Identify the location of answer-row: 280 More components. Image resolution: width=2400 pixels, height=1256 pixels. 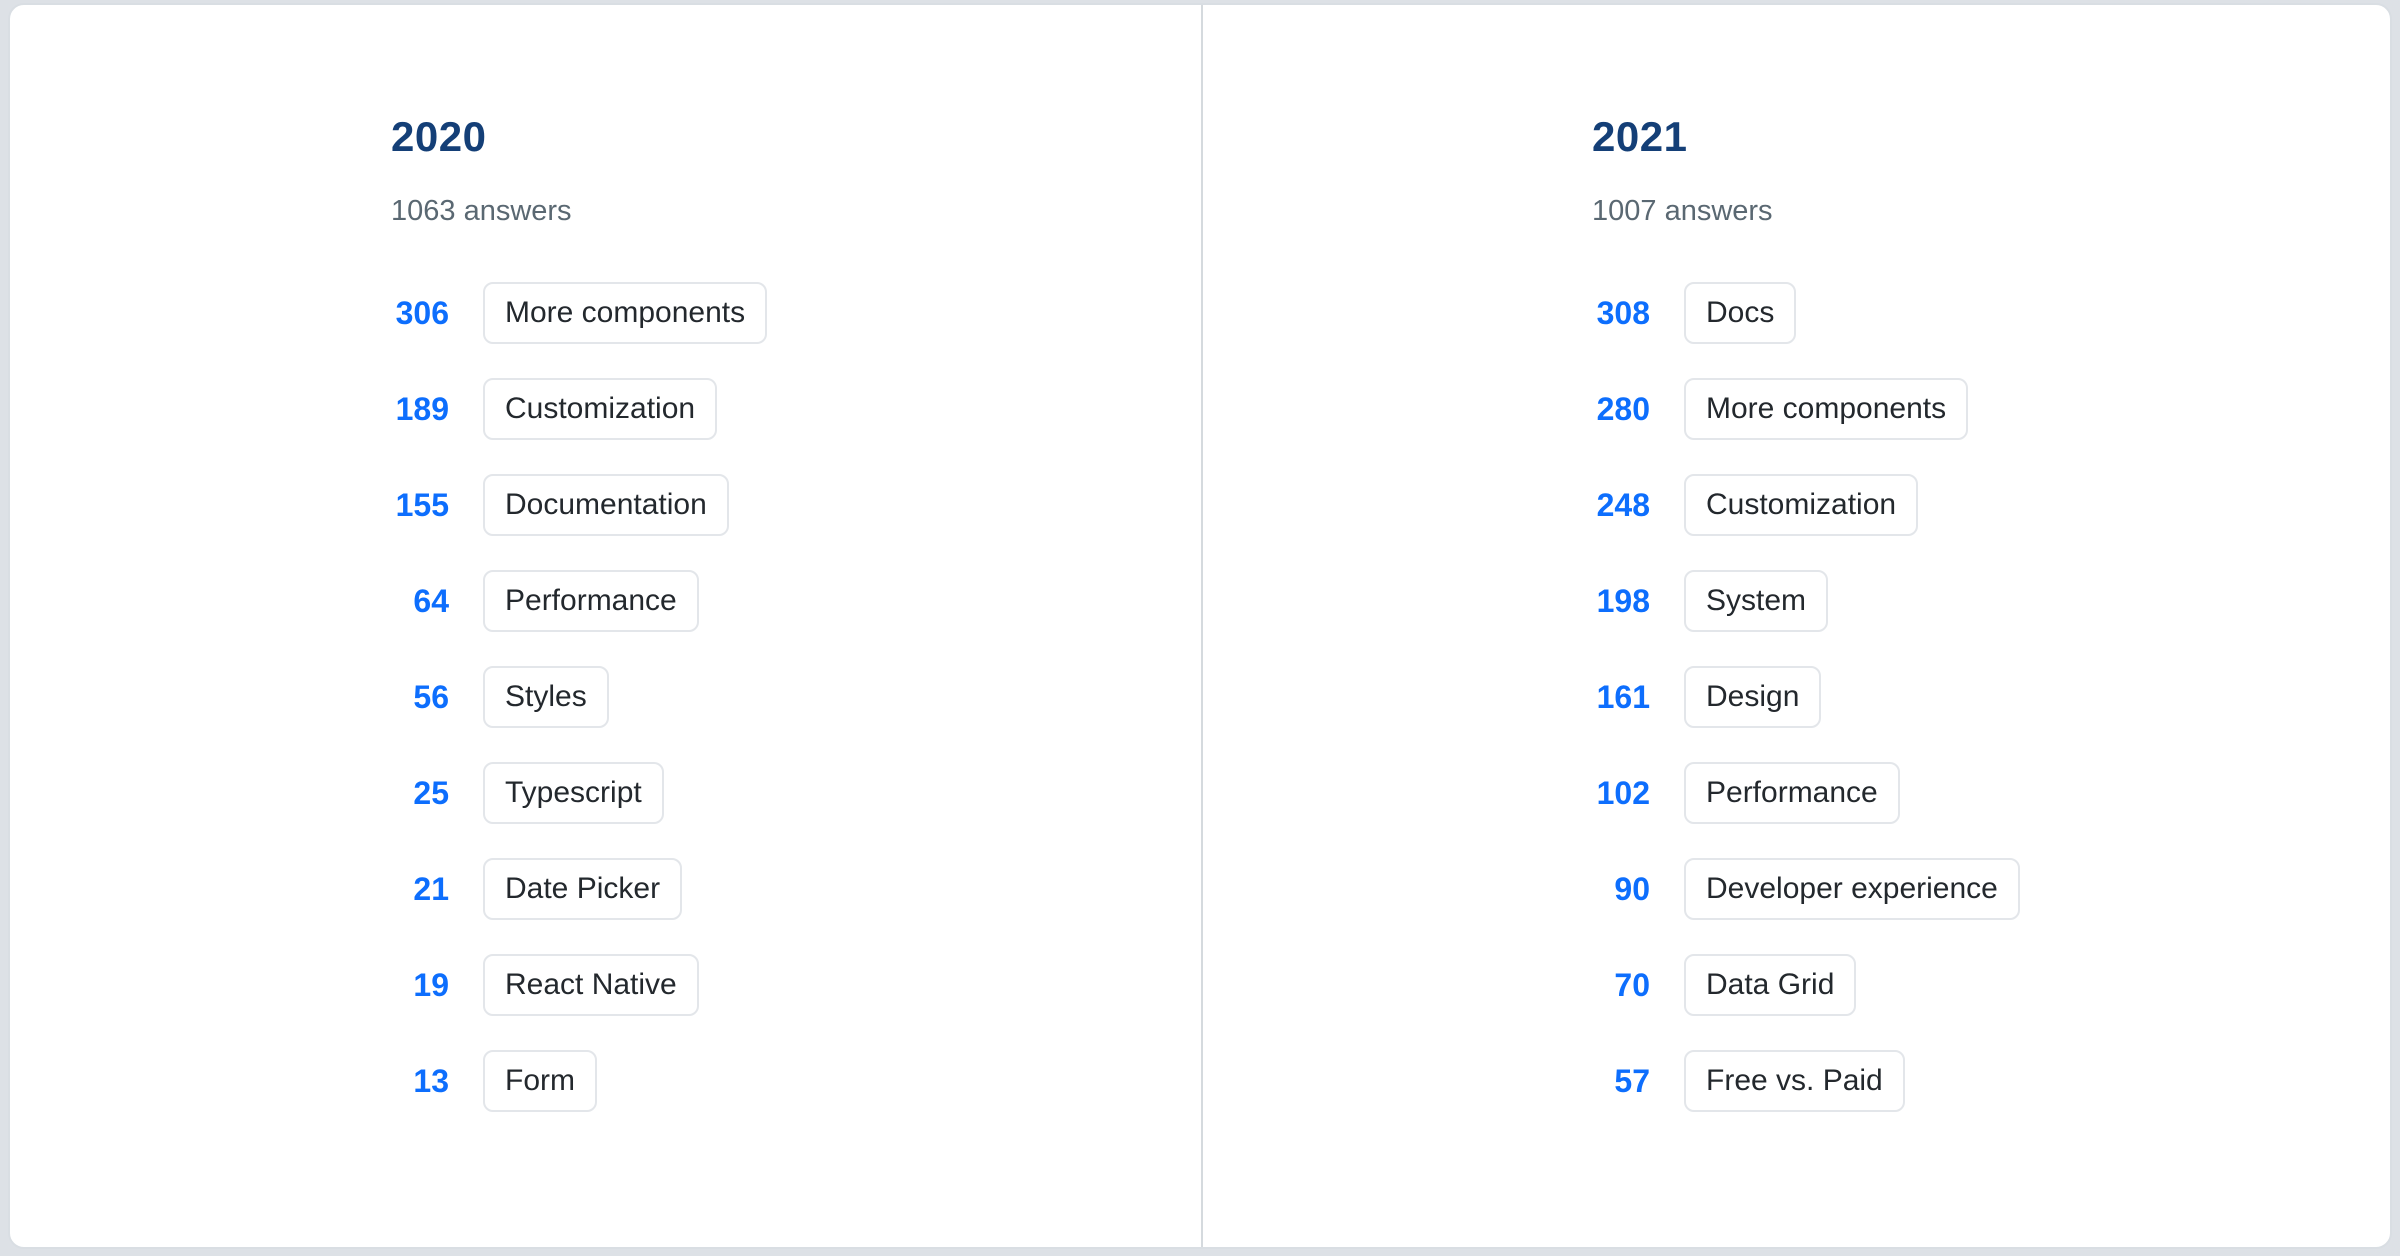
(1991, 409).